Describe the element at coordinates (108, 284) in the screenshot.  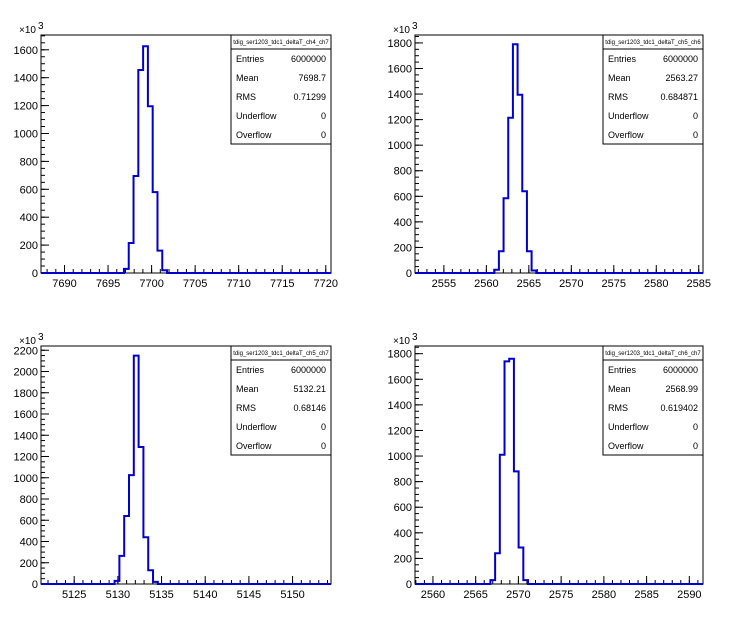
I see `x-tick-label: 7695` at that location.